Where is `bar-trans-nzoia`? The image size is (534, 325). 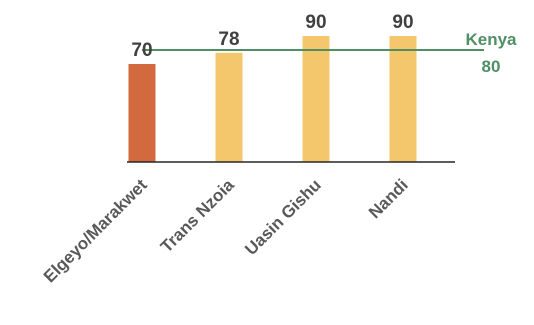
bar-trans-nzoia is located at coordinates (229, 107).